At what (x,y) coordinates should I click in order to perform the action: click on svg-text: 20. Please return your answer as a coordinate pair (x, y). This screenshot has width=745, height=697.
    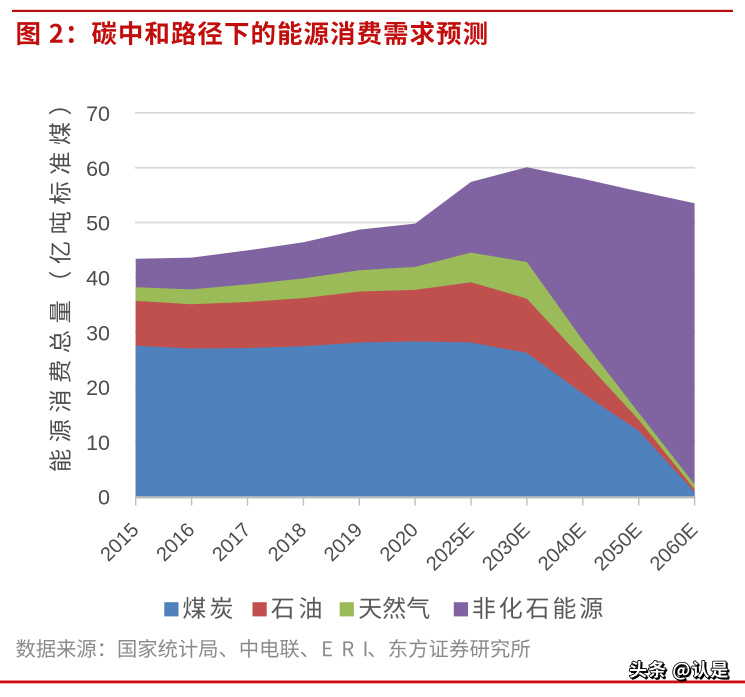
    Looking at the image, I should click on (98, 388).